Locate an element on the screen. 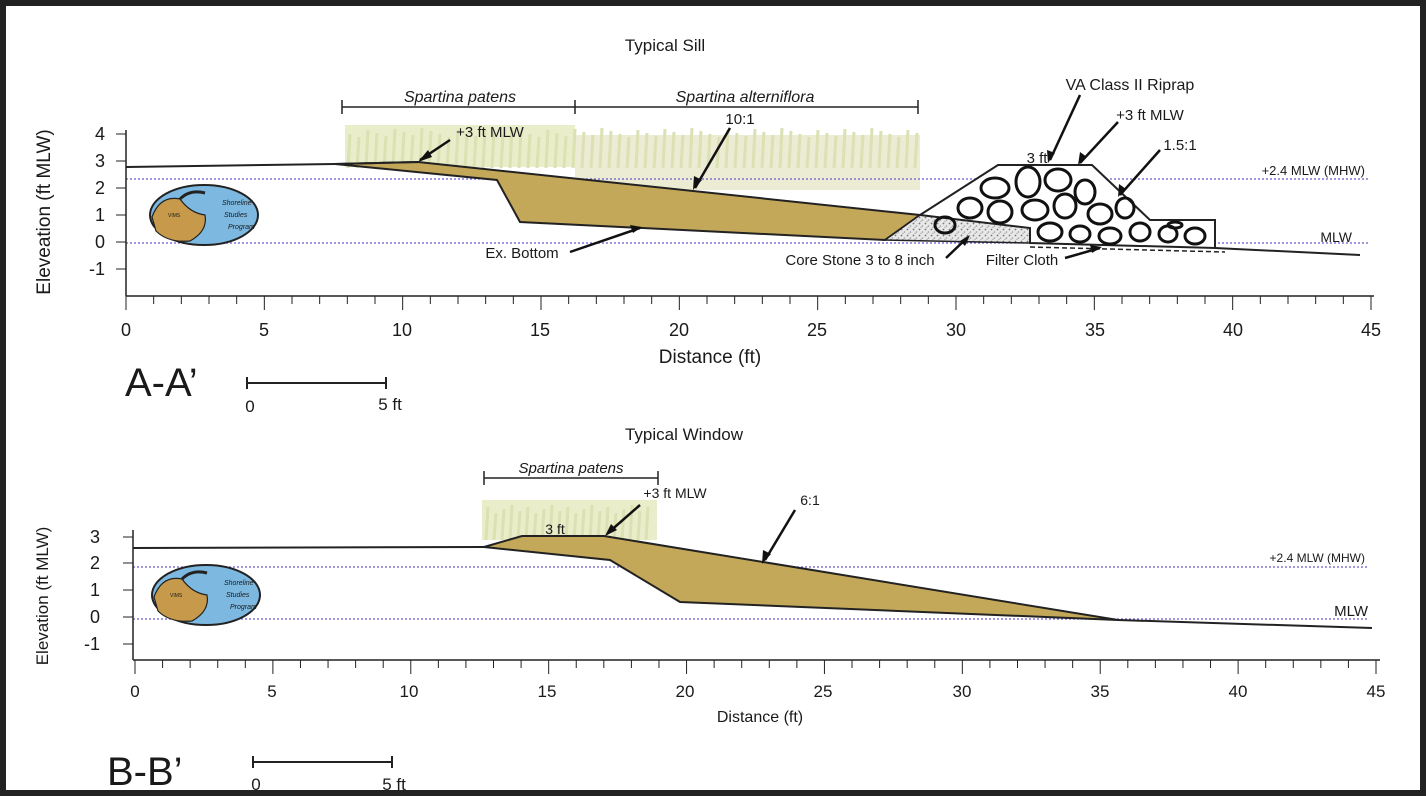  label-marsh-elev-a: +3 ft MLW is located at coordinates (490, 132).